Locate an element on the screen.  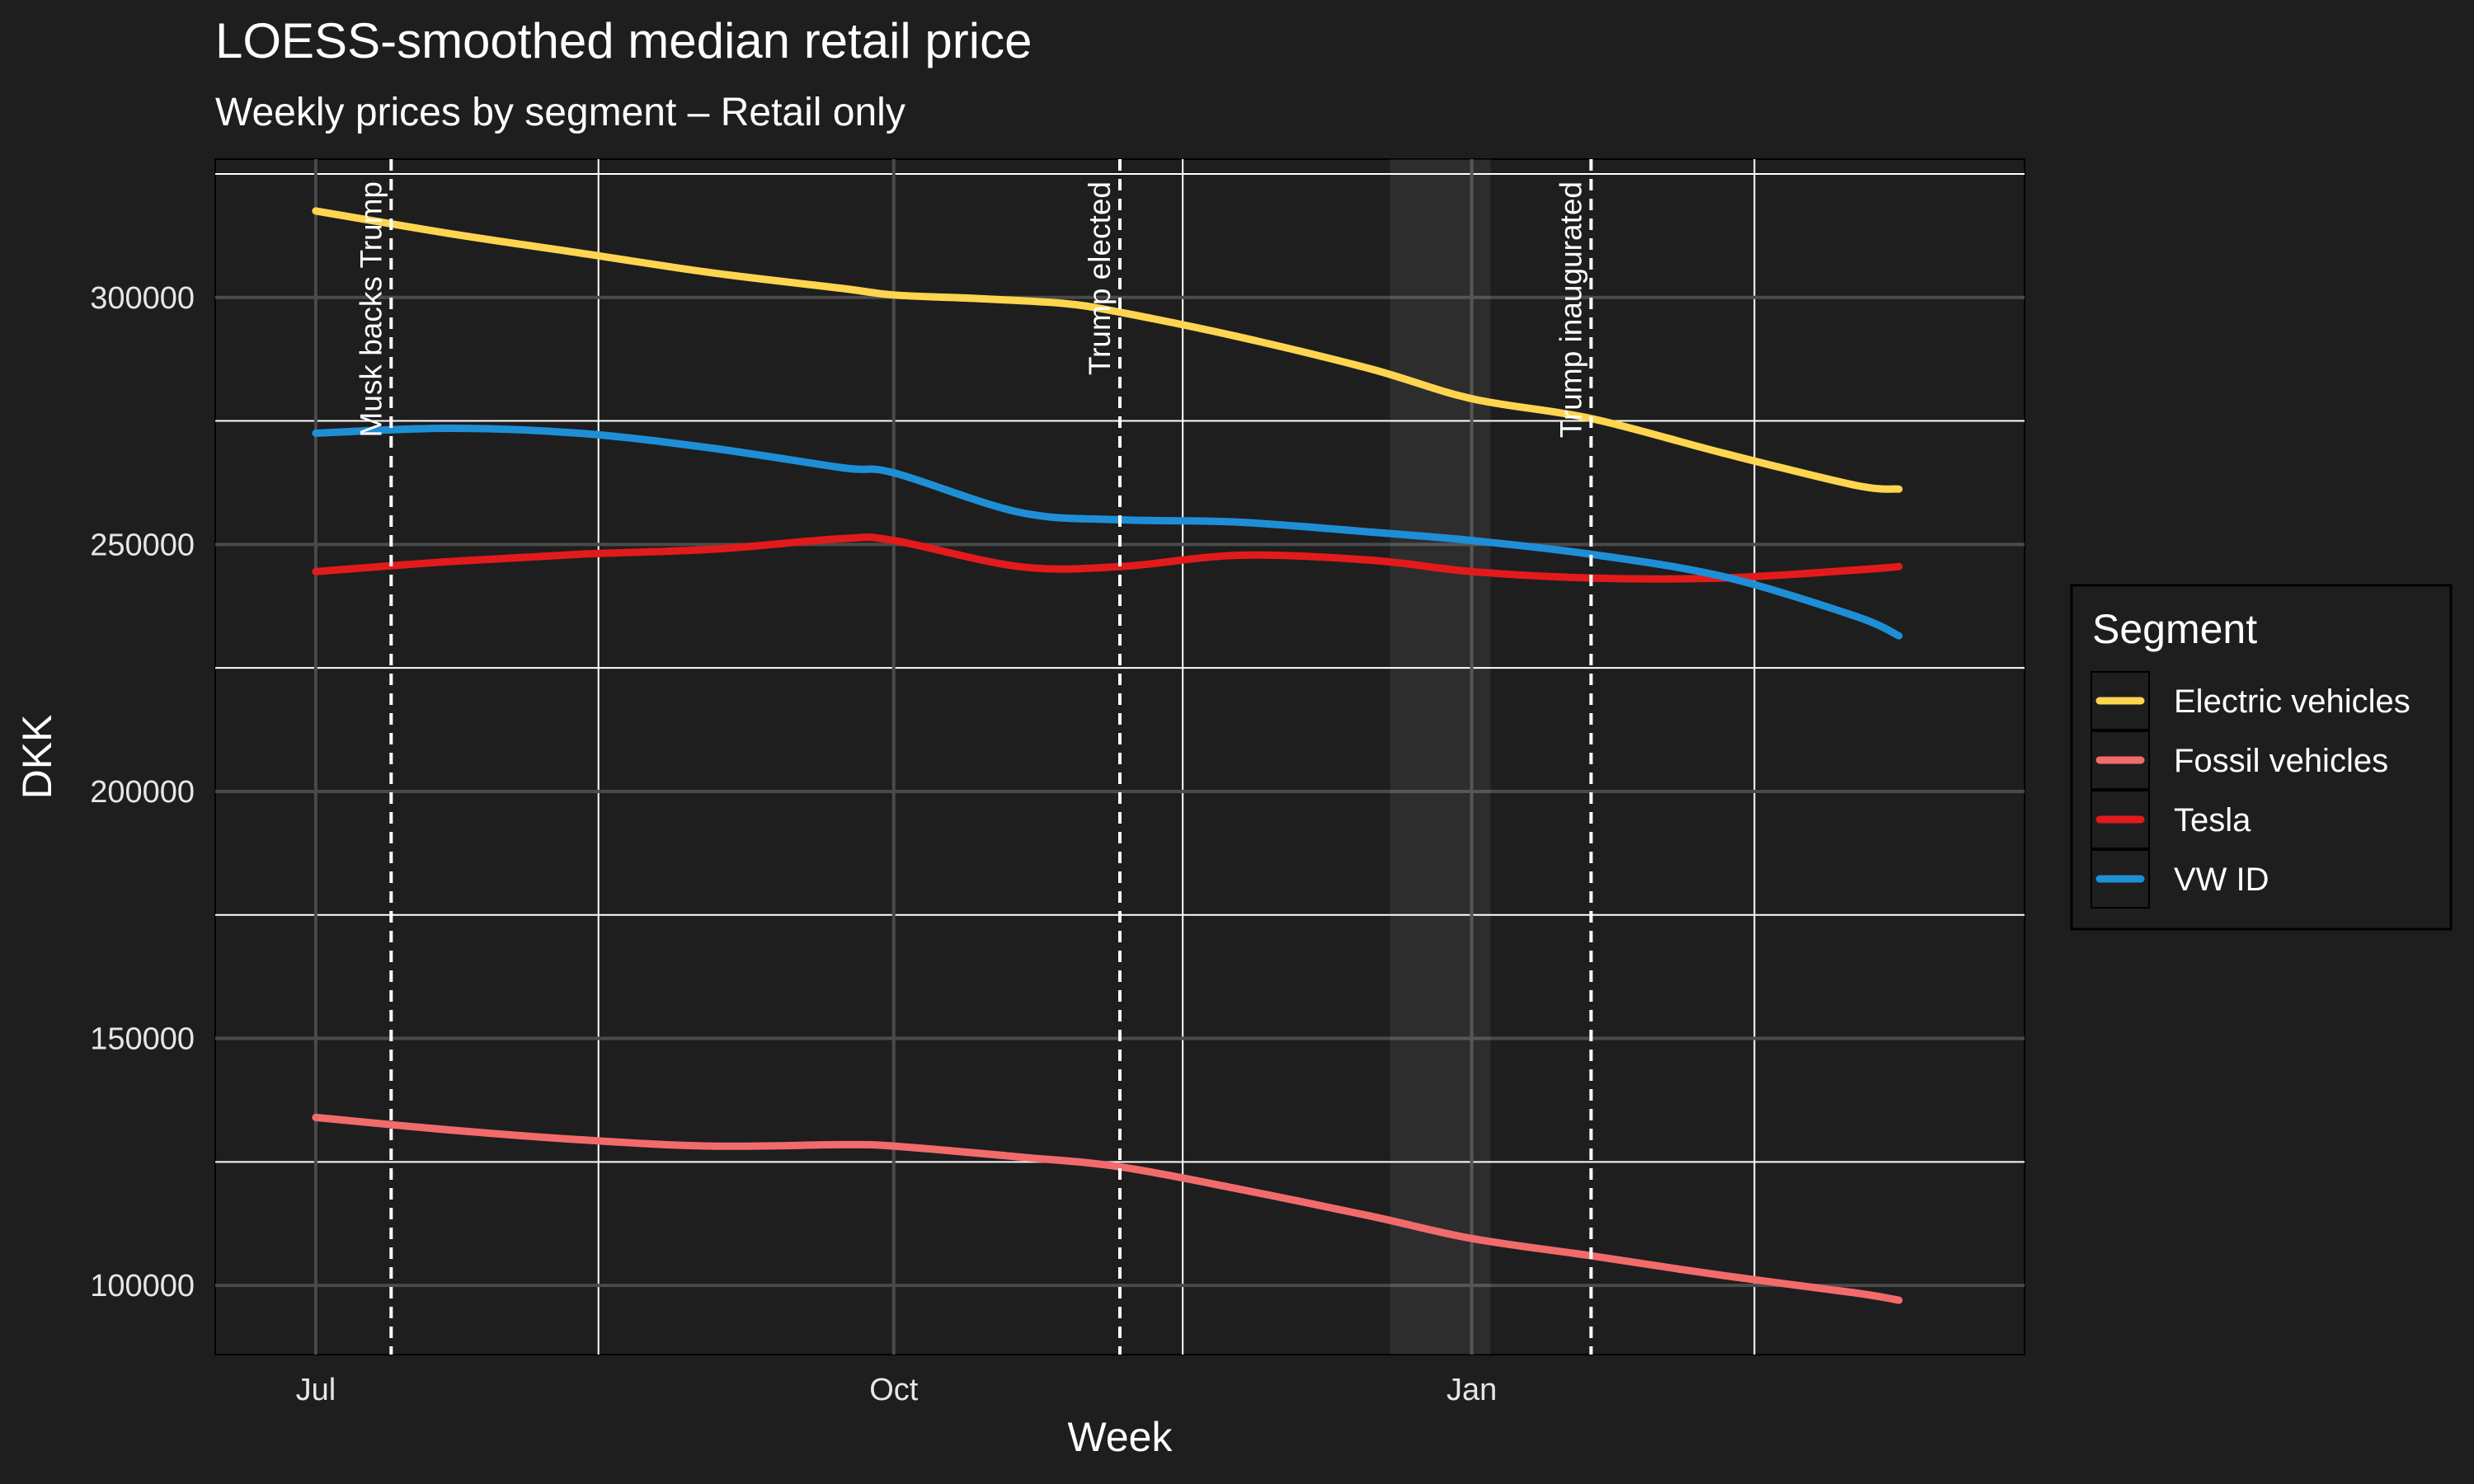
annotation-label-trump-elected: Trump elected is located at coordinates (1100, 278).